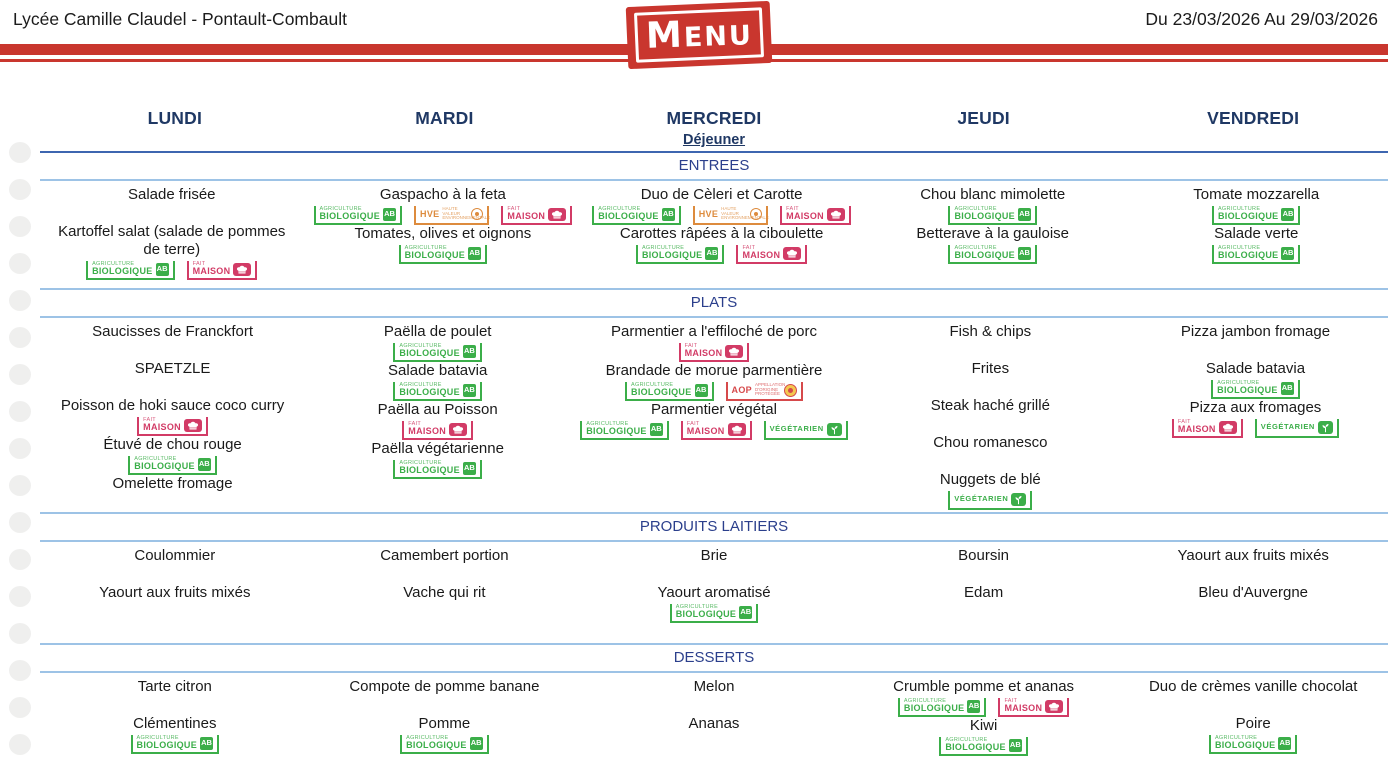 This screenshot has width=1388, height=764. What do you see at coordinates (172, 378) in the screenshot?
I see `menu-item: SPAETZLE` at bounding box center [172, 378].